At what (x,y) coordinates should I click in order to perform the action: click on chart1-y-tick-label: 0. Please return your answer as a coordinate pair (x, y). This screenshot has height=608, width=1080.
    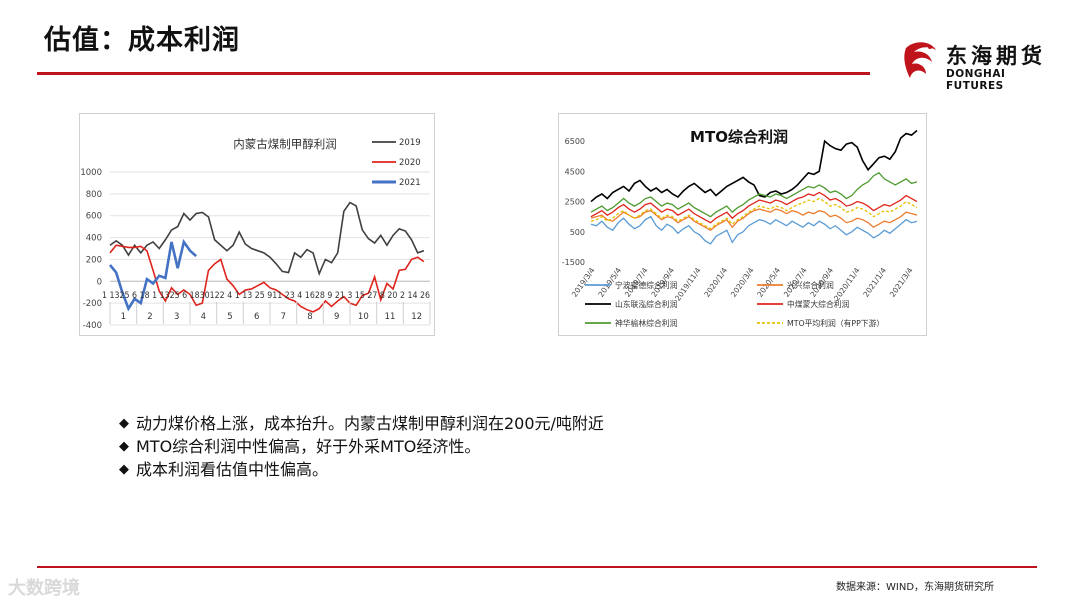
    Looking at the image, I should click on (99, 282).